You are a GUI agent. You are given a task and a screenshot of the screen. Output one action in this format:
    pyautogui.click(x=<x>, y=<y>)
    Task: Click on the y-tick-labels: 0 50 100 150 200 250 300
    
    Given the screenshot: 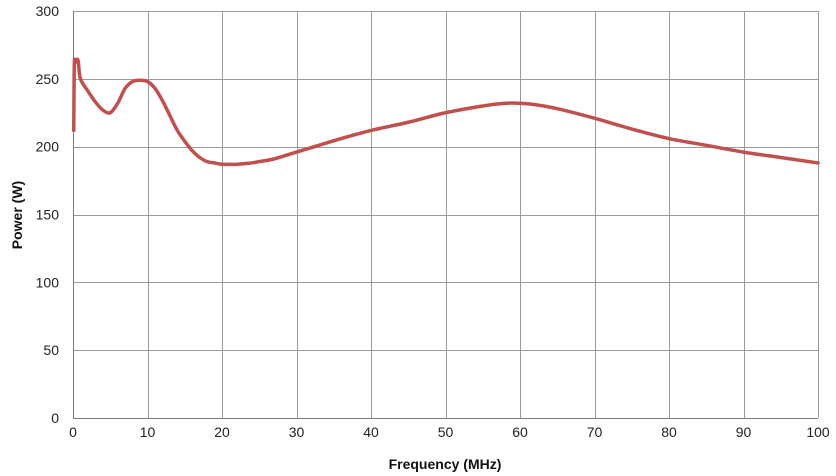 What is the action you would take?
    pyautogui.click(x=48, y=214)
    